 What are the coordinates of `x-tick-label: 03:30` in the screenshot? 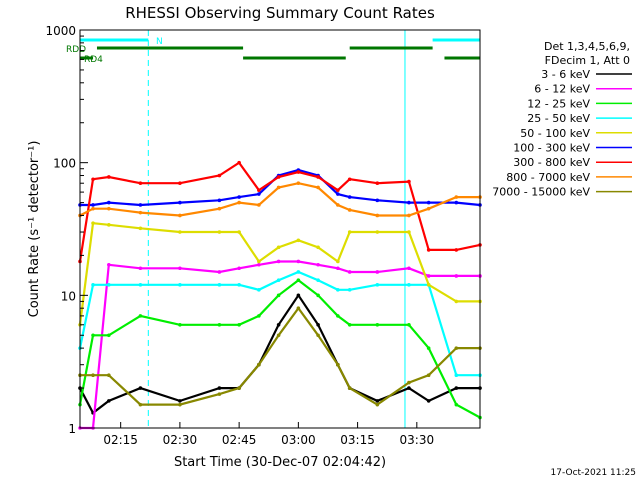 It's located at (417, 440).